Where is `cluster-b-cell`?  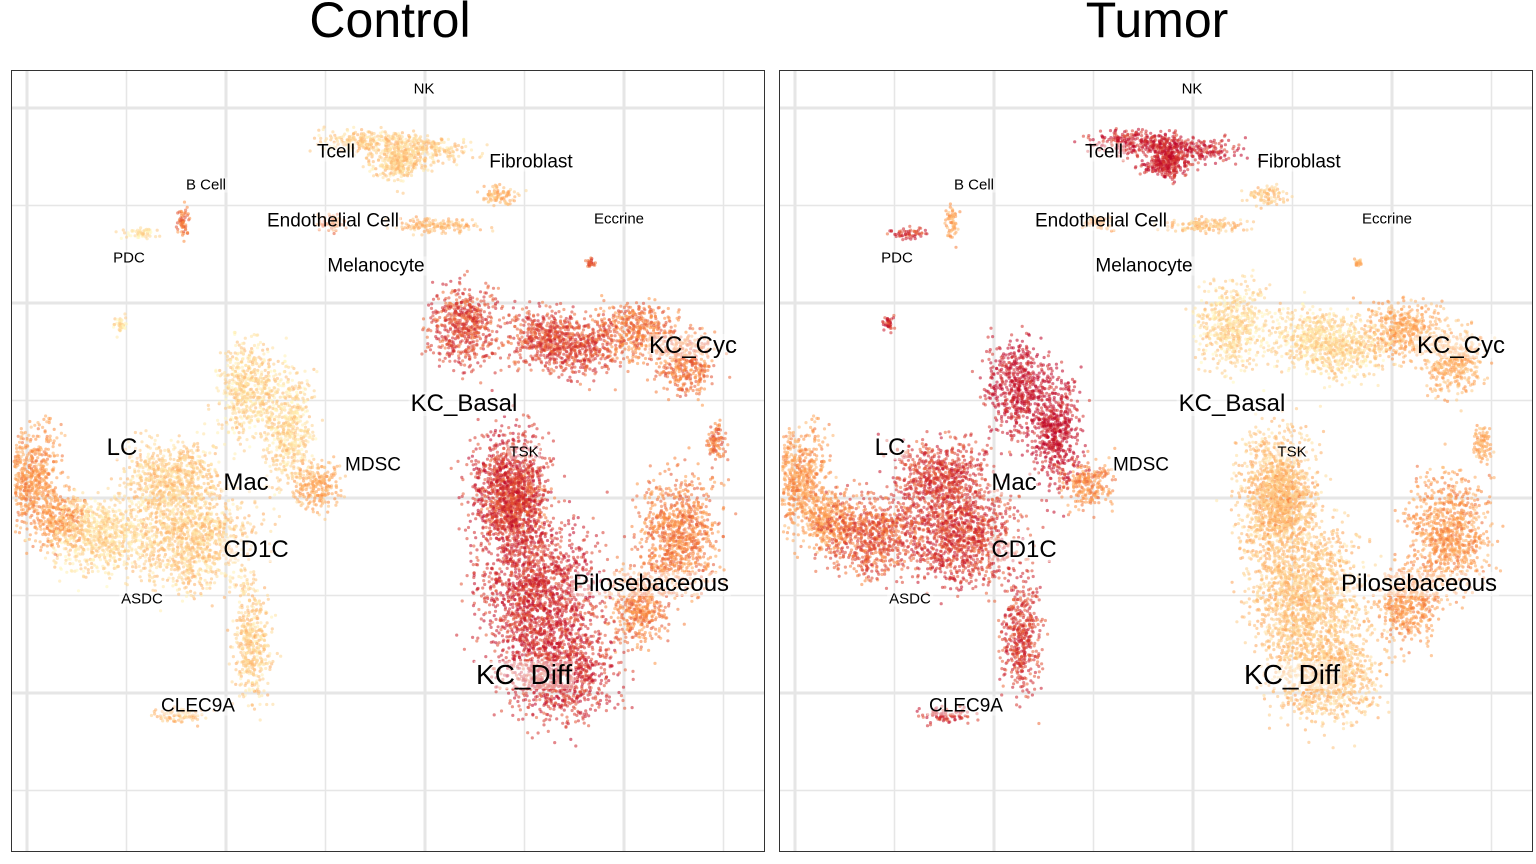
cluster-b-cell is located at coordinates (138, 233).